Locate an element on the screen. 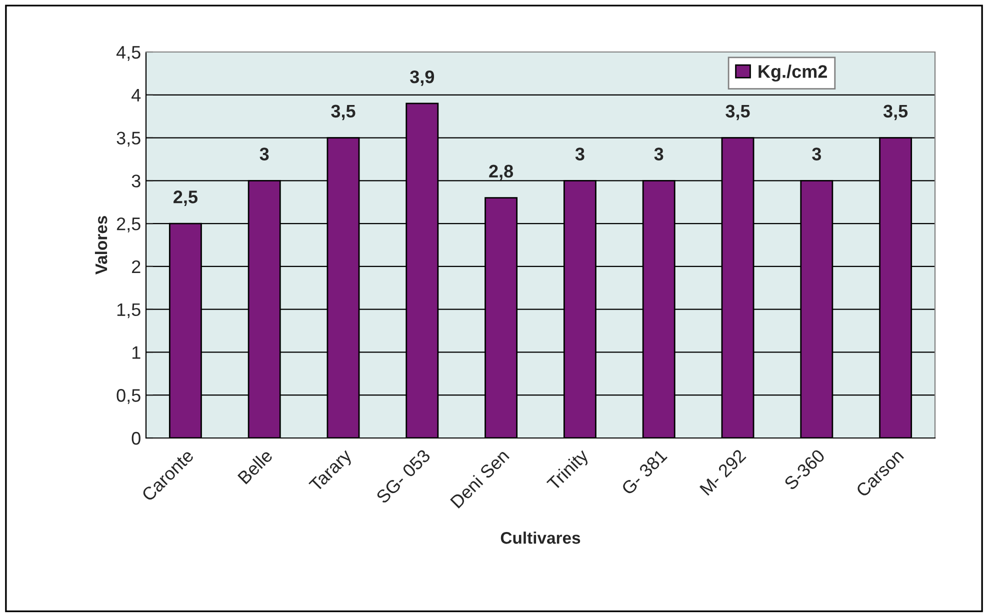  y-tick-label: 1,5 is located at coordinates (128, 310).